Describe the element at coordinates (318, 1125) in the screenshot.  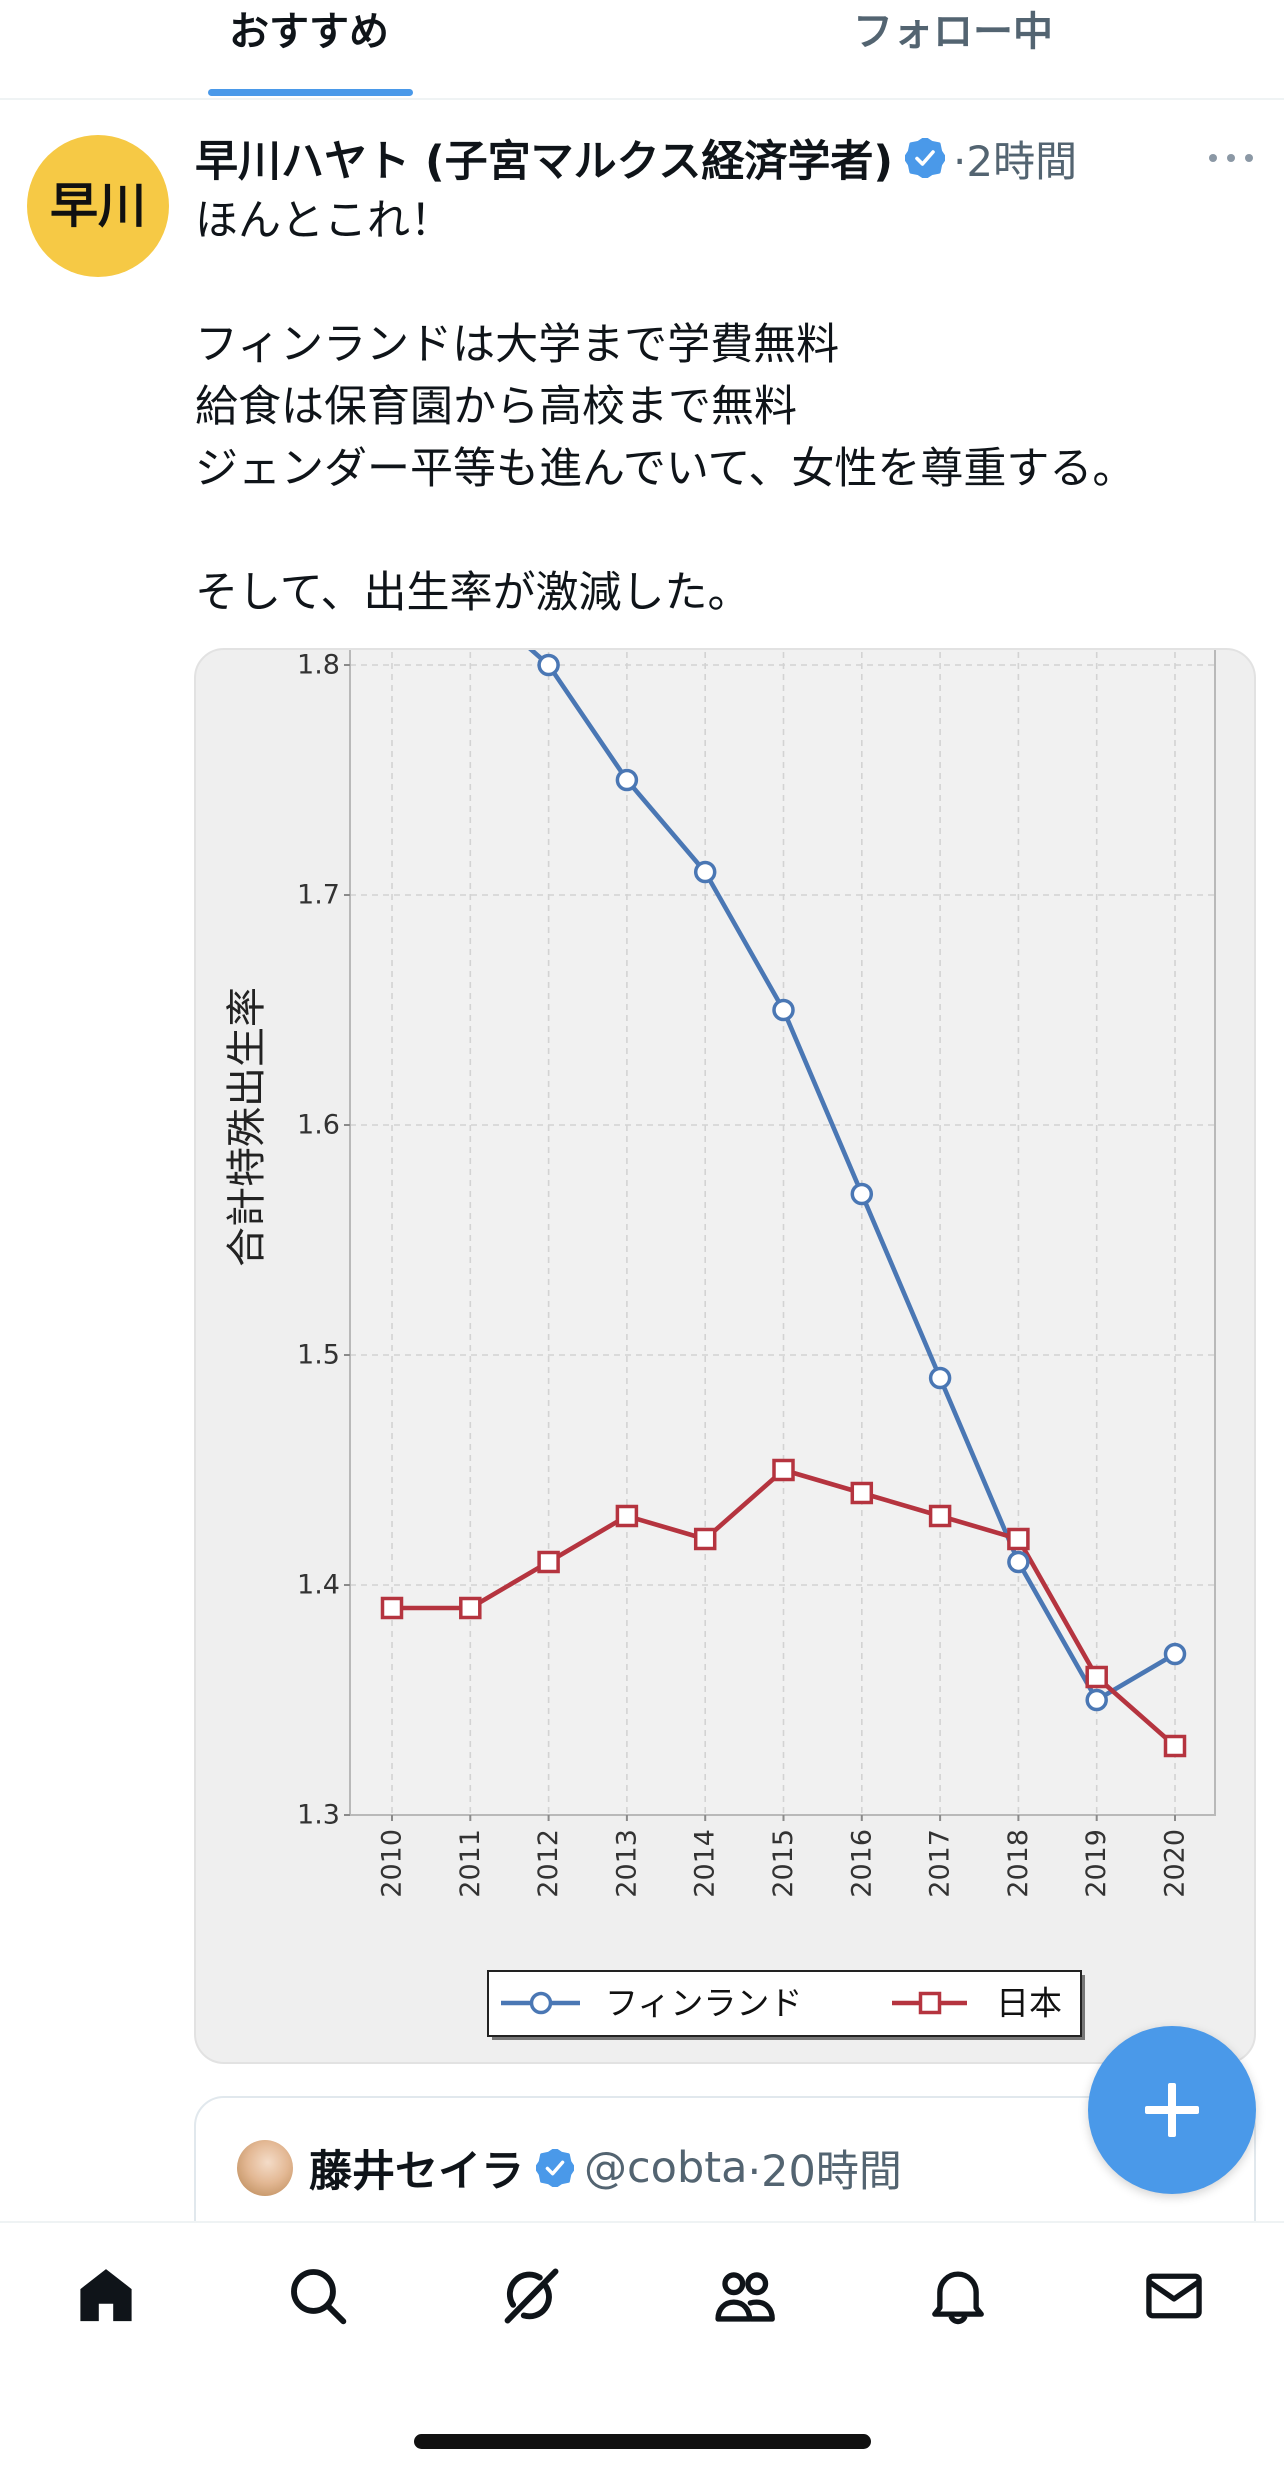
I see `y-tick-label: 1.6` at that location.